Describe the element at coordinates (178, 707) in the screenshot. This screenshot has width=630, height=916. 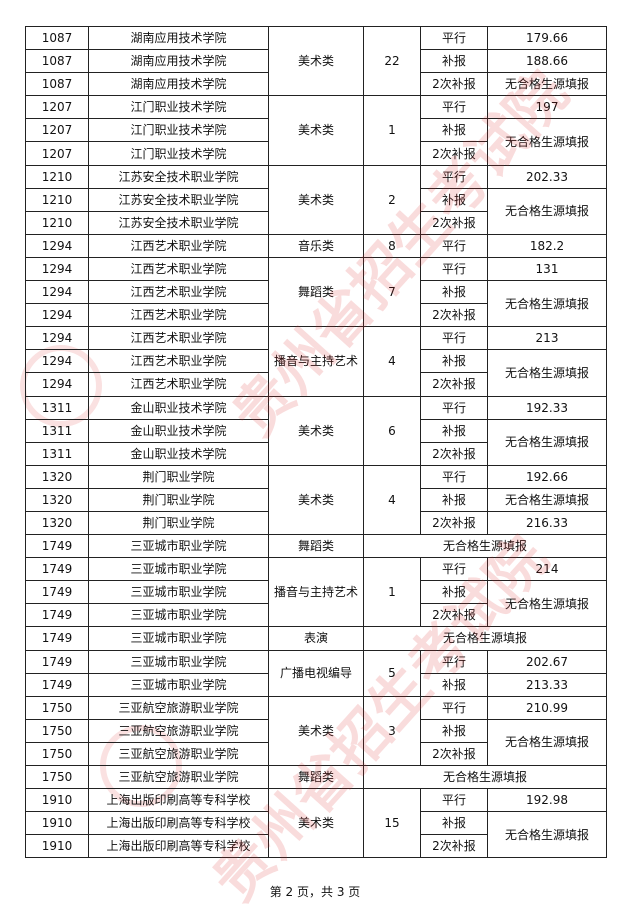
I see `school-name: 三亚航空旅游职业学院` at that location.